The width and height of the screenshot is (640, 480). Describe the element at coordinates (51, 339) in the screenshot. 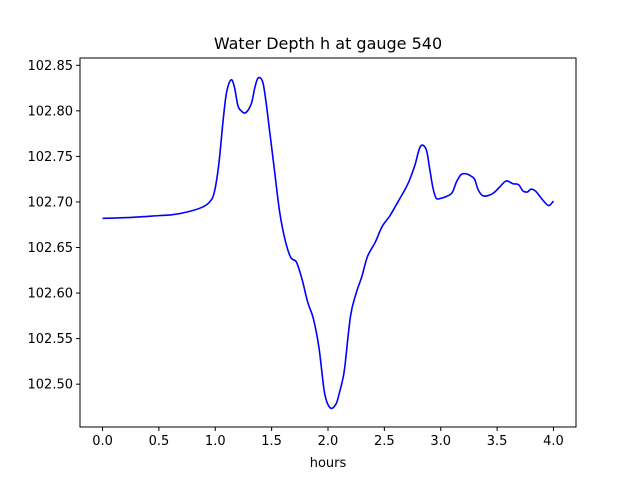

I see `y-tick-label: 102.55` at that location.